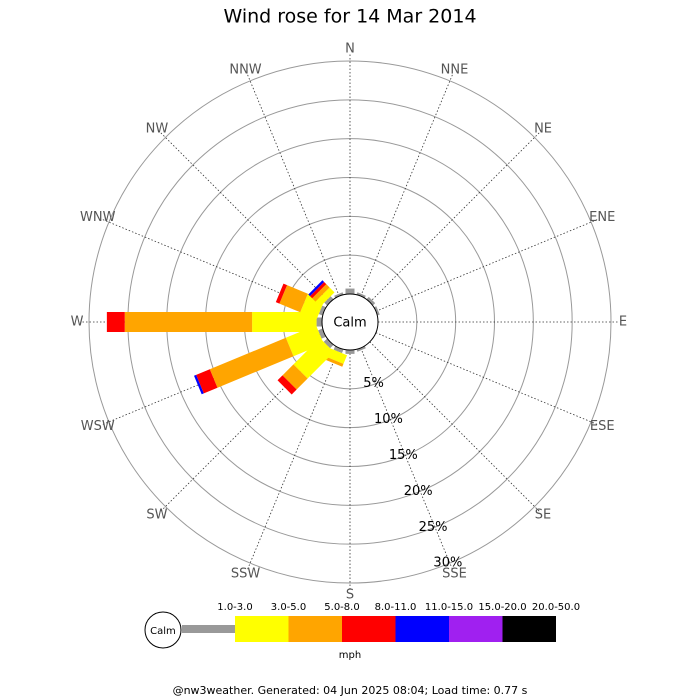 This screenshot has width=700, height=700. I want to click on direction-label: NNE, so click(455, 69).